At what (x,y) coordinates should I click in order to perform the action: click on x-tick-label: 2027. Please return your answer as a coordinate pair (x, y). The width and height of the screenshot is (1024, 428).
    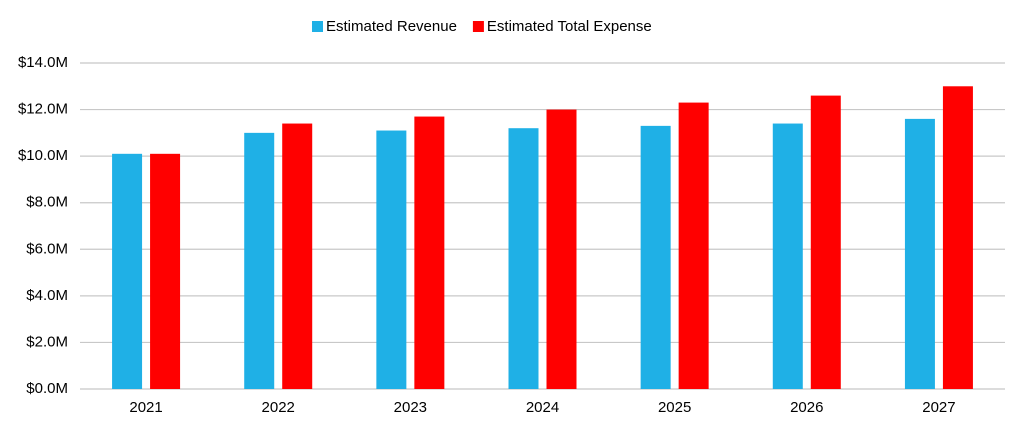
    Looking at the image, I should click on (938, 407).